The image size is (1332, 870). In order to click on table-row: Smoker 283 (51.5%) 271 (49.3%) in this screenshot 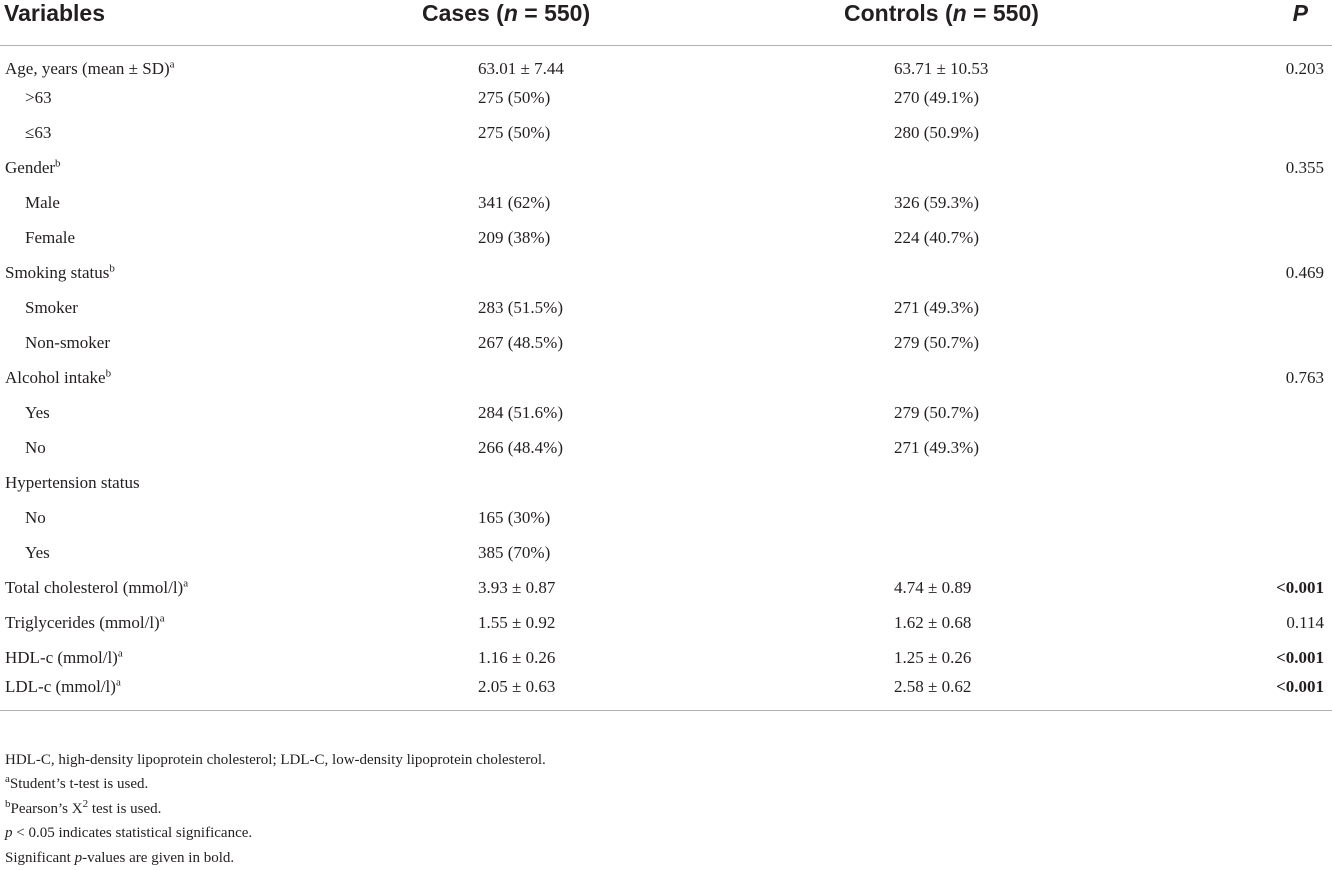, I will do `click(666, 308)`.